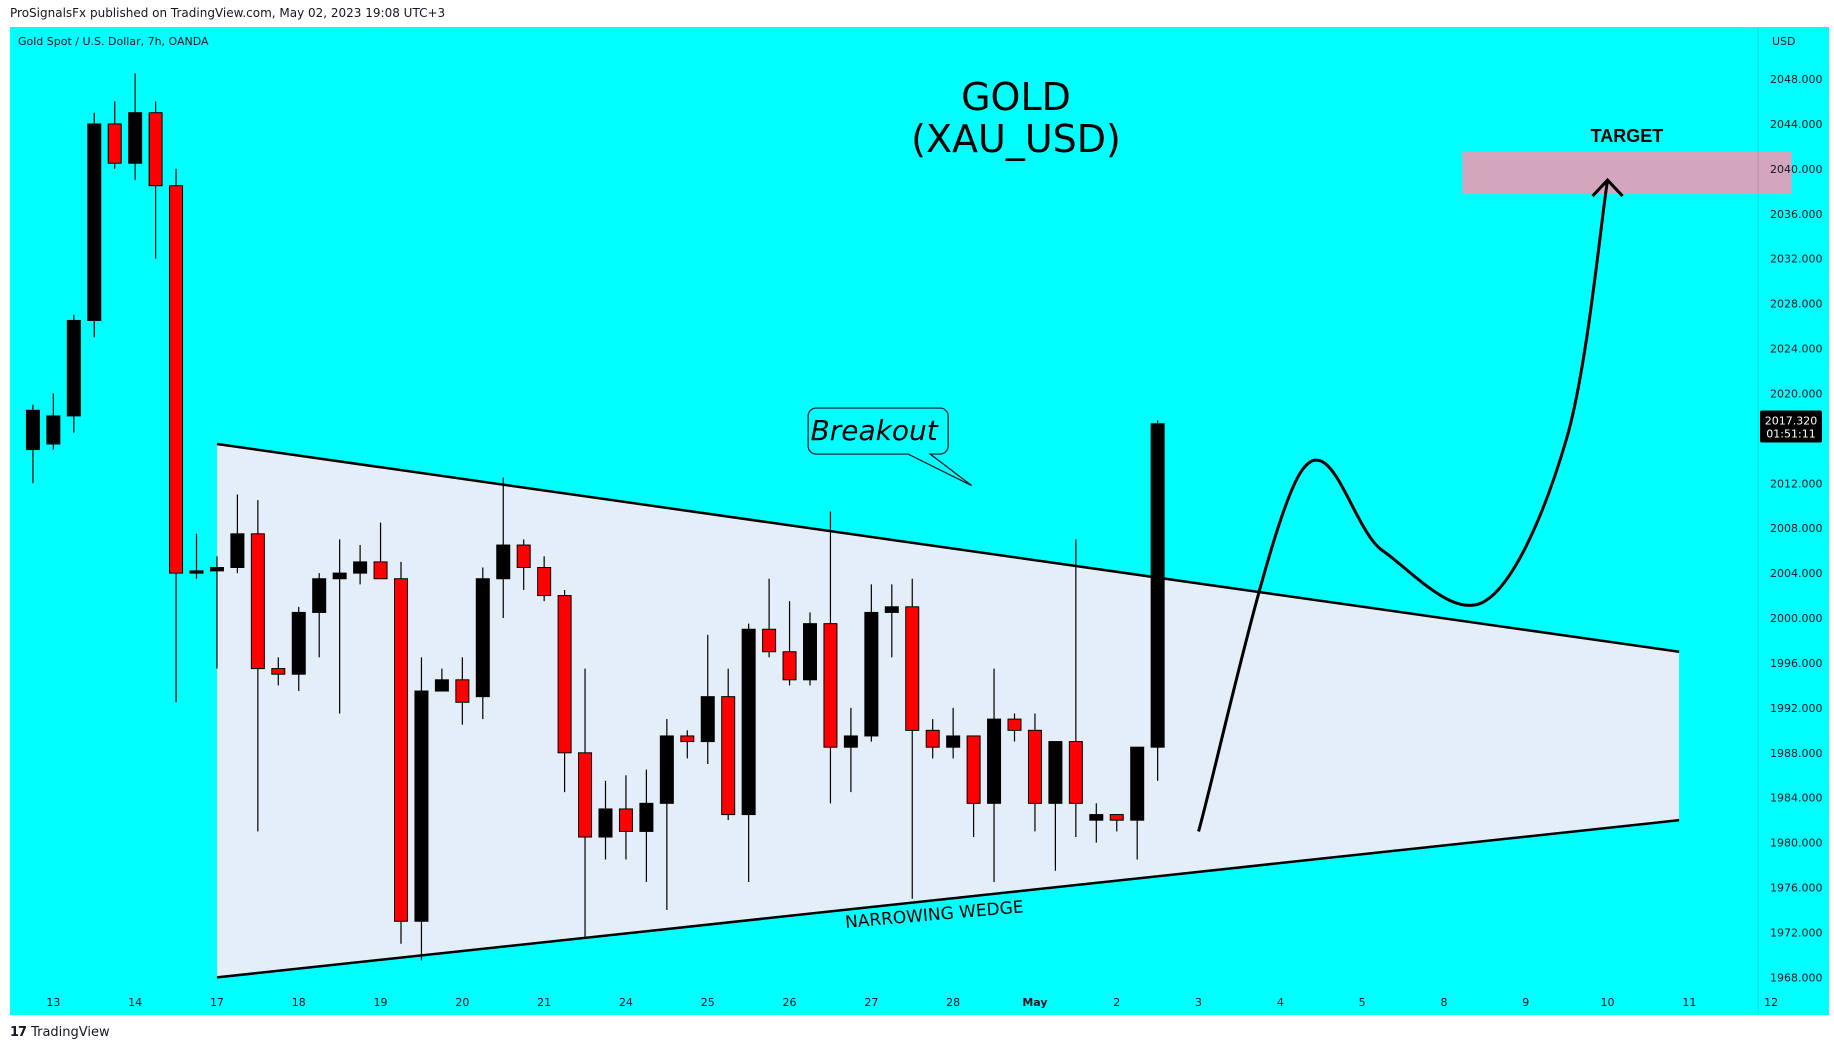 This screenshot has height=1050, width=1834. Describe the element at coordinates (1034, 1002) in the screenshot. I see `x-tick-label: May` at that location.